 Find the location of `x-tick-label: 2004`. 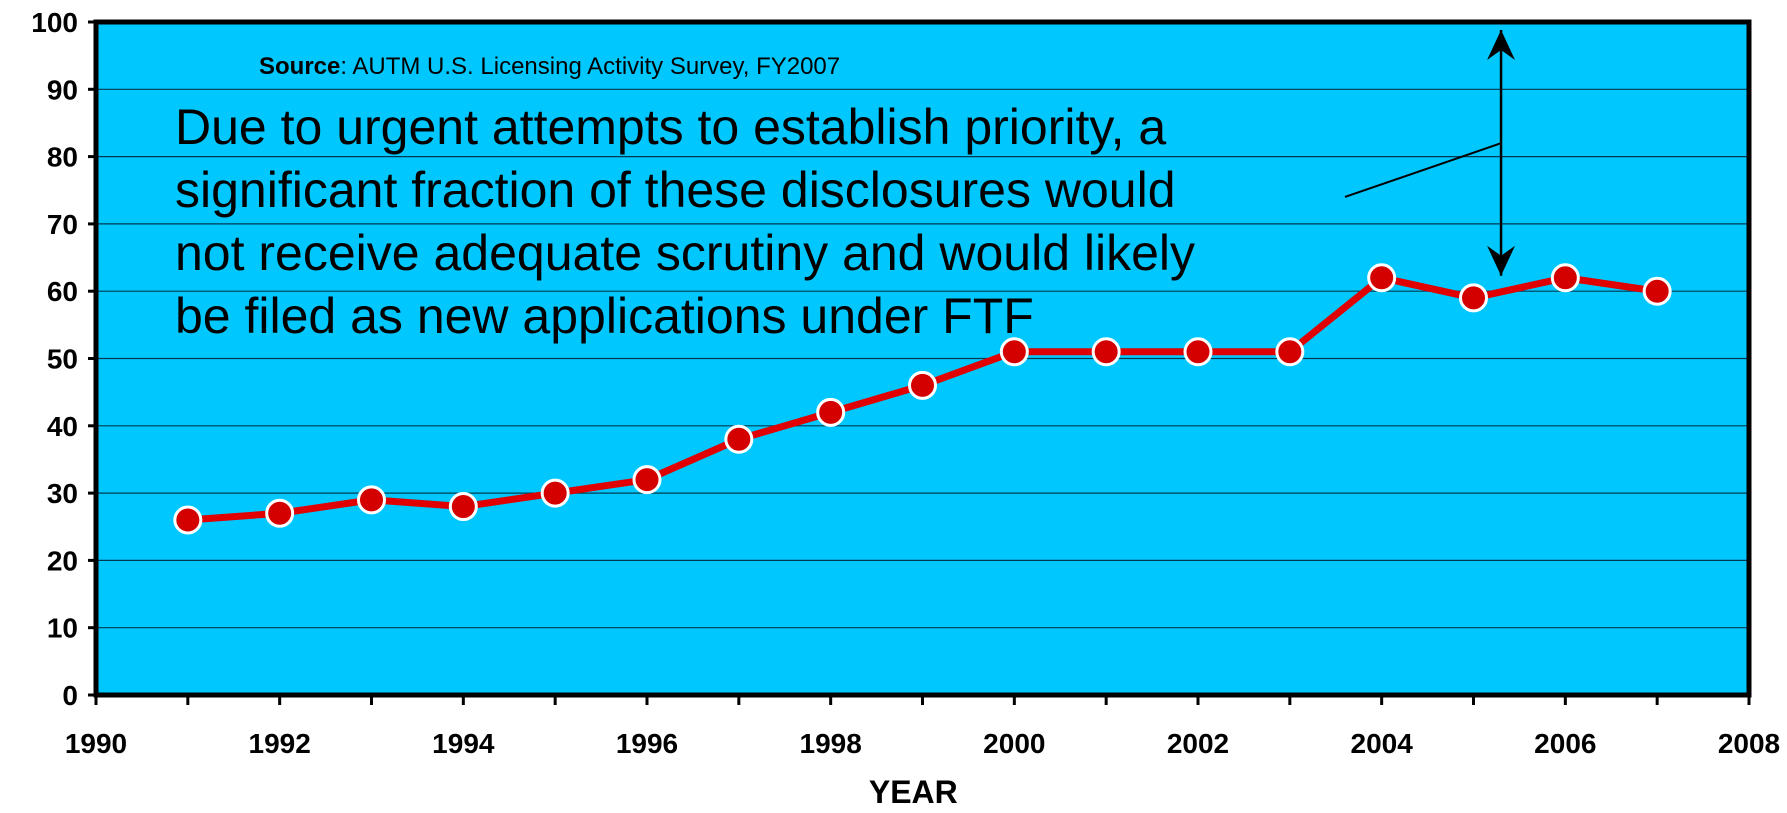

x-tick-label: 2004 is located at coordinates (1382, 743).